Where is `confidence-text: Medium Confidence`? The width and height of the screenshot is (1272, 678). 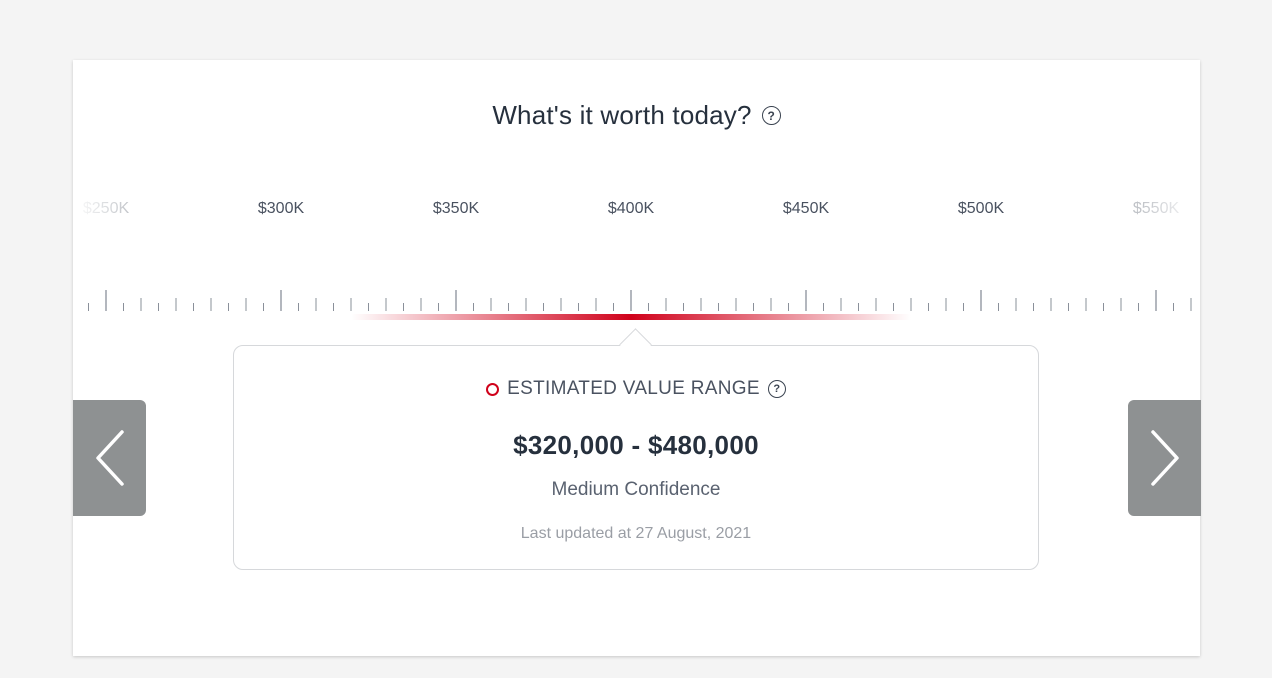
confidence-text: Medium Confidence is located at coordinates (636, 489).